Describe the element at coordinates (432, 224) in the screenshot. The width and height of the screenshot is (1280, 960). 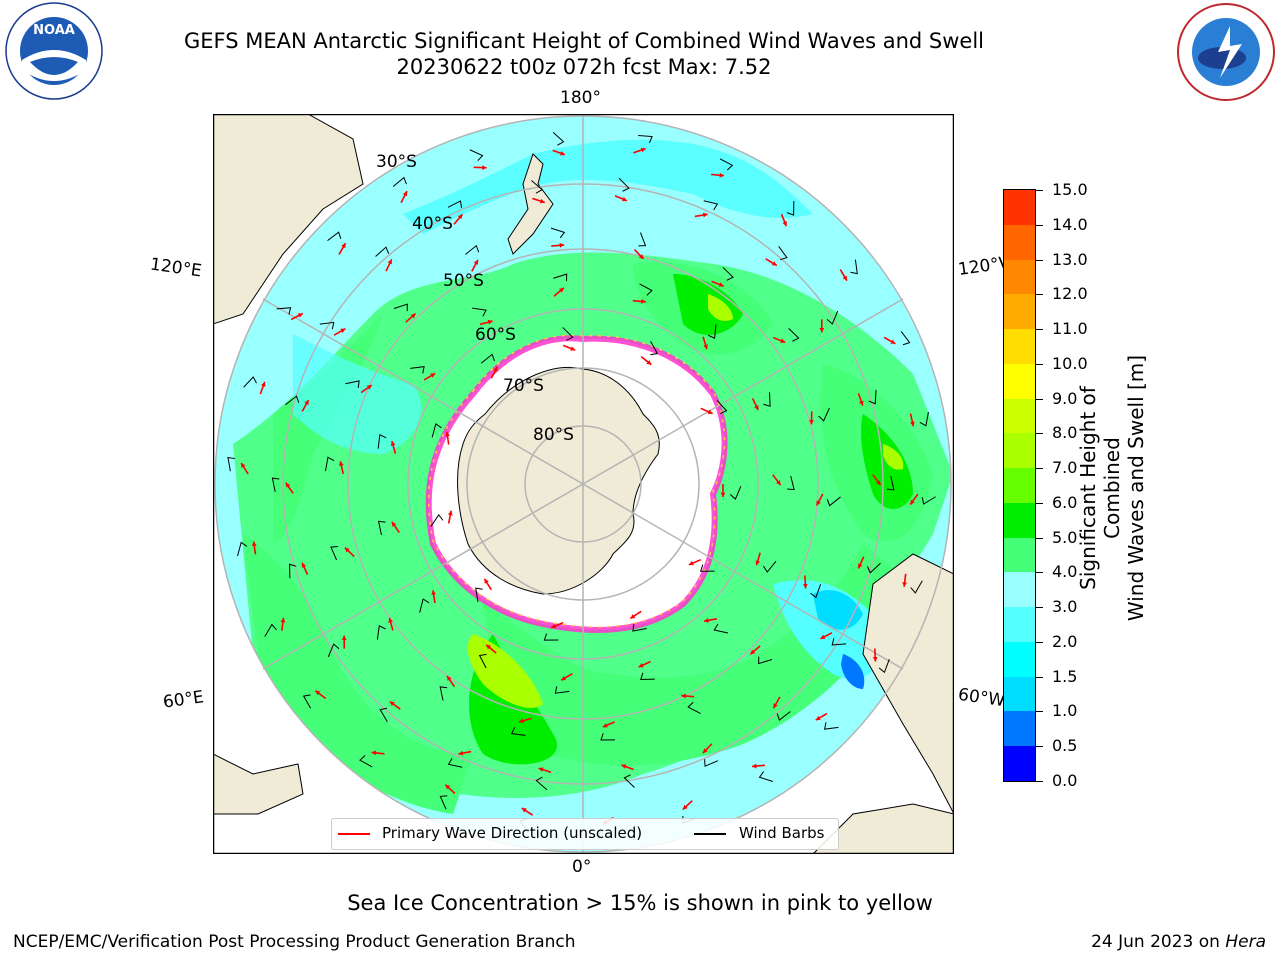
I see `lat-label-40s: 40°S` at that location.